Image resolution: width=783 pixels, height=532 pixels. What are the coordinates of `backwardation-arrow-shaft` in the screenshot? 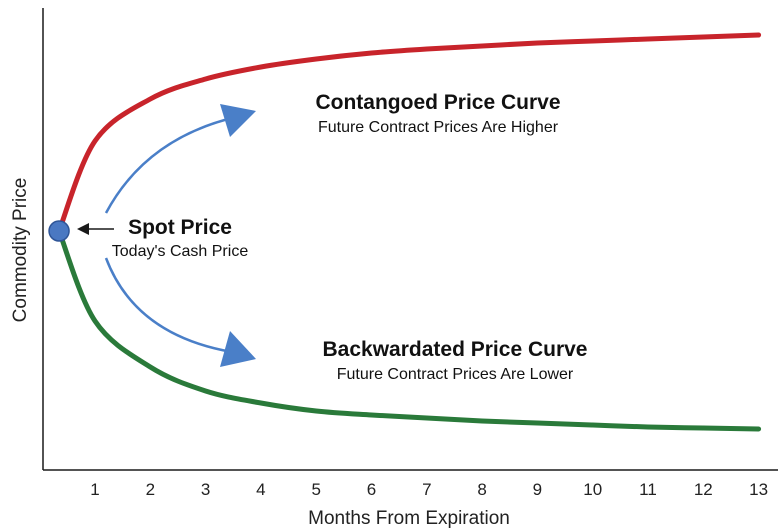 It's located at (168, 305).